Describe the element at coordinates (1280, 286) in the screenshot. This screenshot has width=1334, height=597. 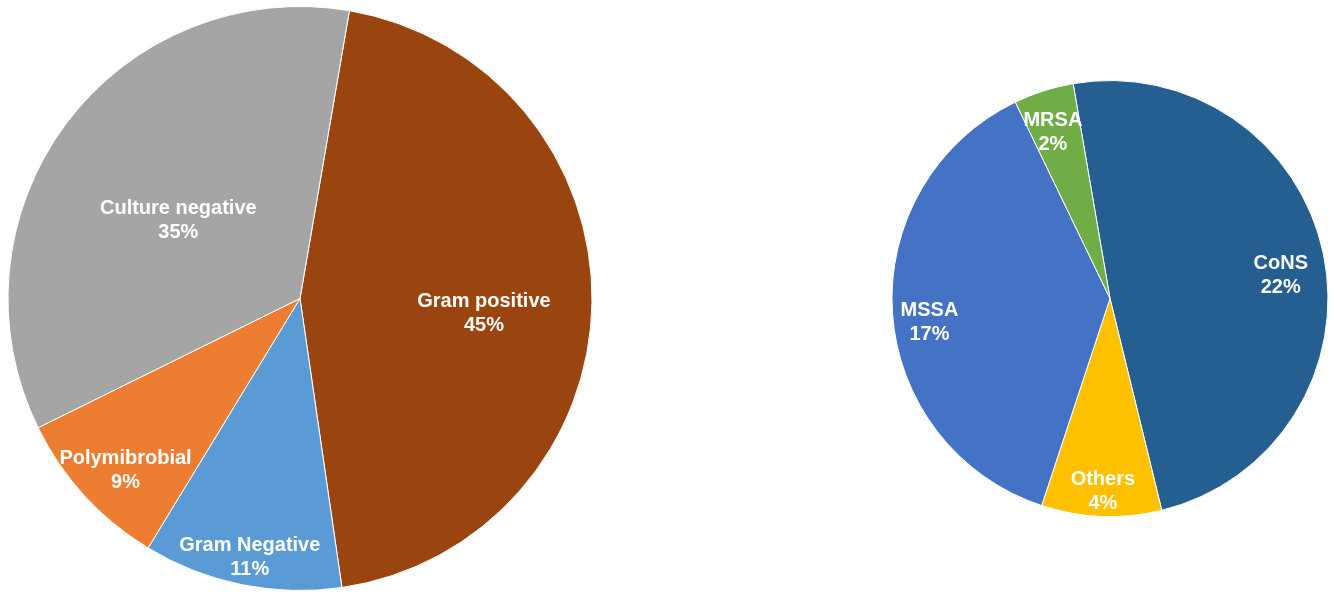
I see `data-label: 22%` at that location.